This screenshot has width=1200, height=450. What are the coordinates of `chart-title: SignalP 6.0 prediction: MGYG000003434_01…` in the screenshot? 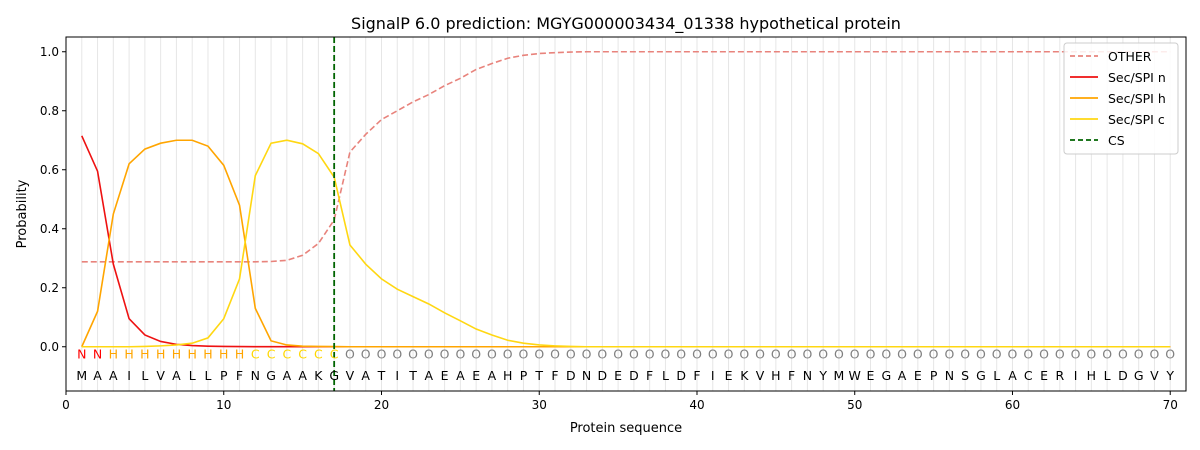 It's located at (626, 24).